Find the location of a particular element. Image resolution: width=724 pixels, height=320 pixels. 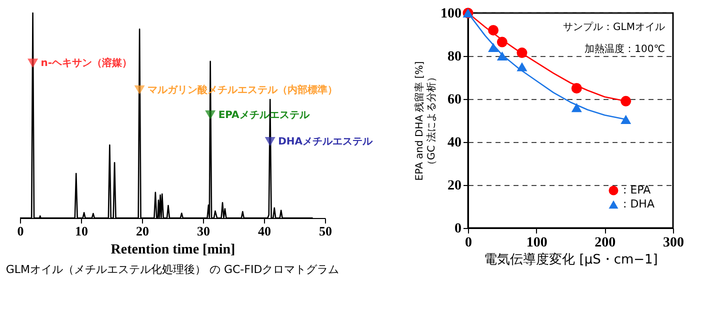

y-tick-label: 40 is located at coordinates (455, 143).